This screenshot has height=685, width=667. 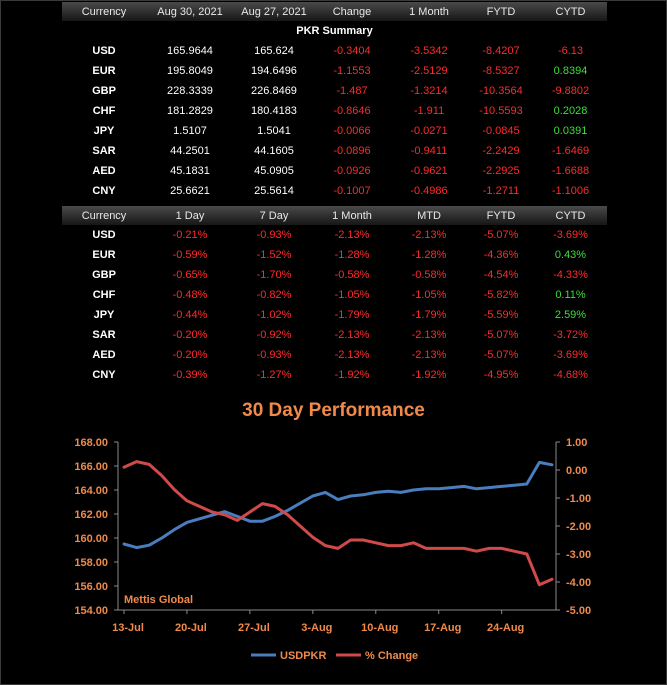 I want to click on table-cell: 45.1831, so click(x=190, y=171).